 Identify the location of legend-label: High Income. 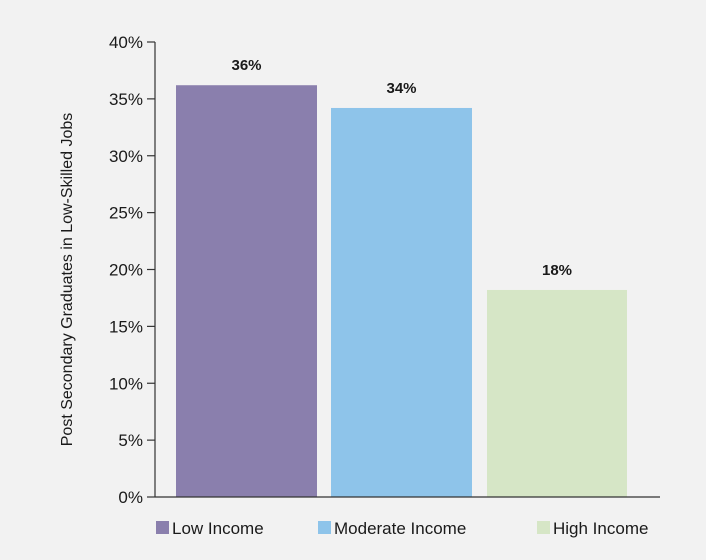
(600, 528).